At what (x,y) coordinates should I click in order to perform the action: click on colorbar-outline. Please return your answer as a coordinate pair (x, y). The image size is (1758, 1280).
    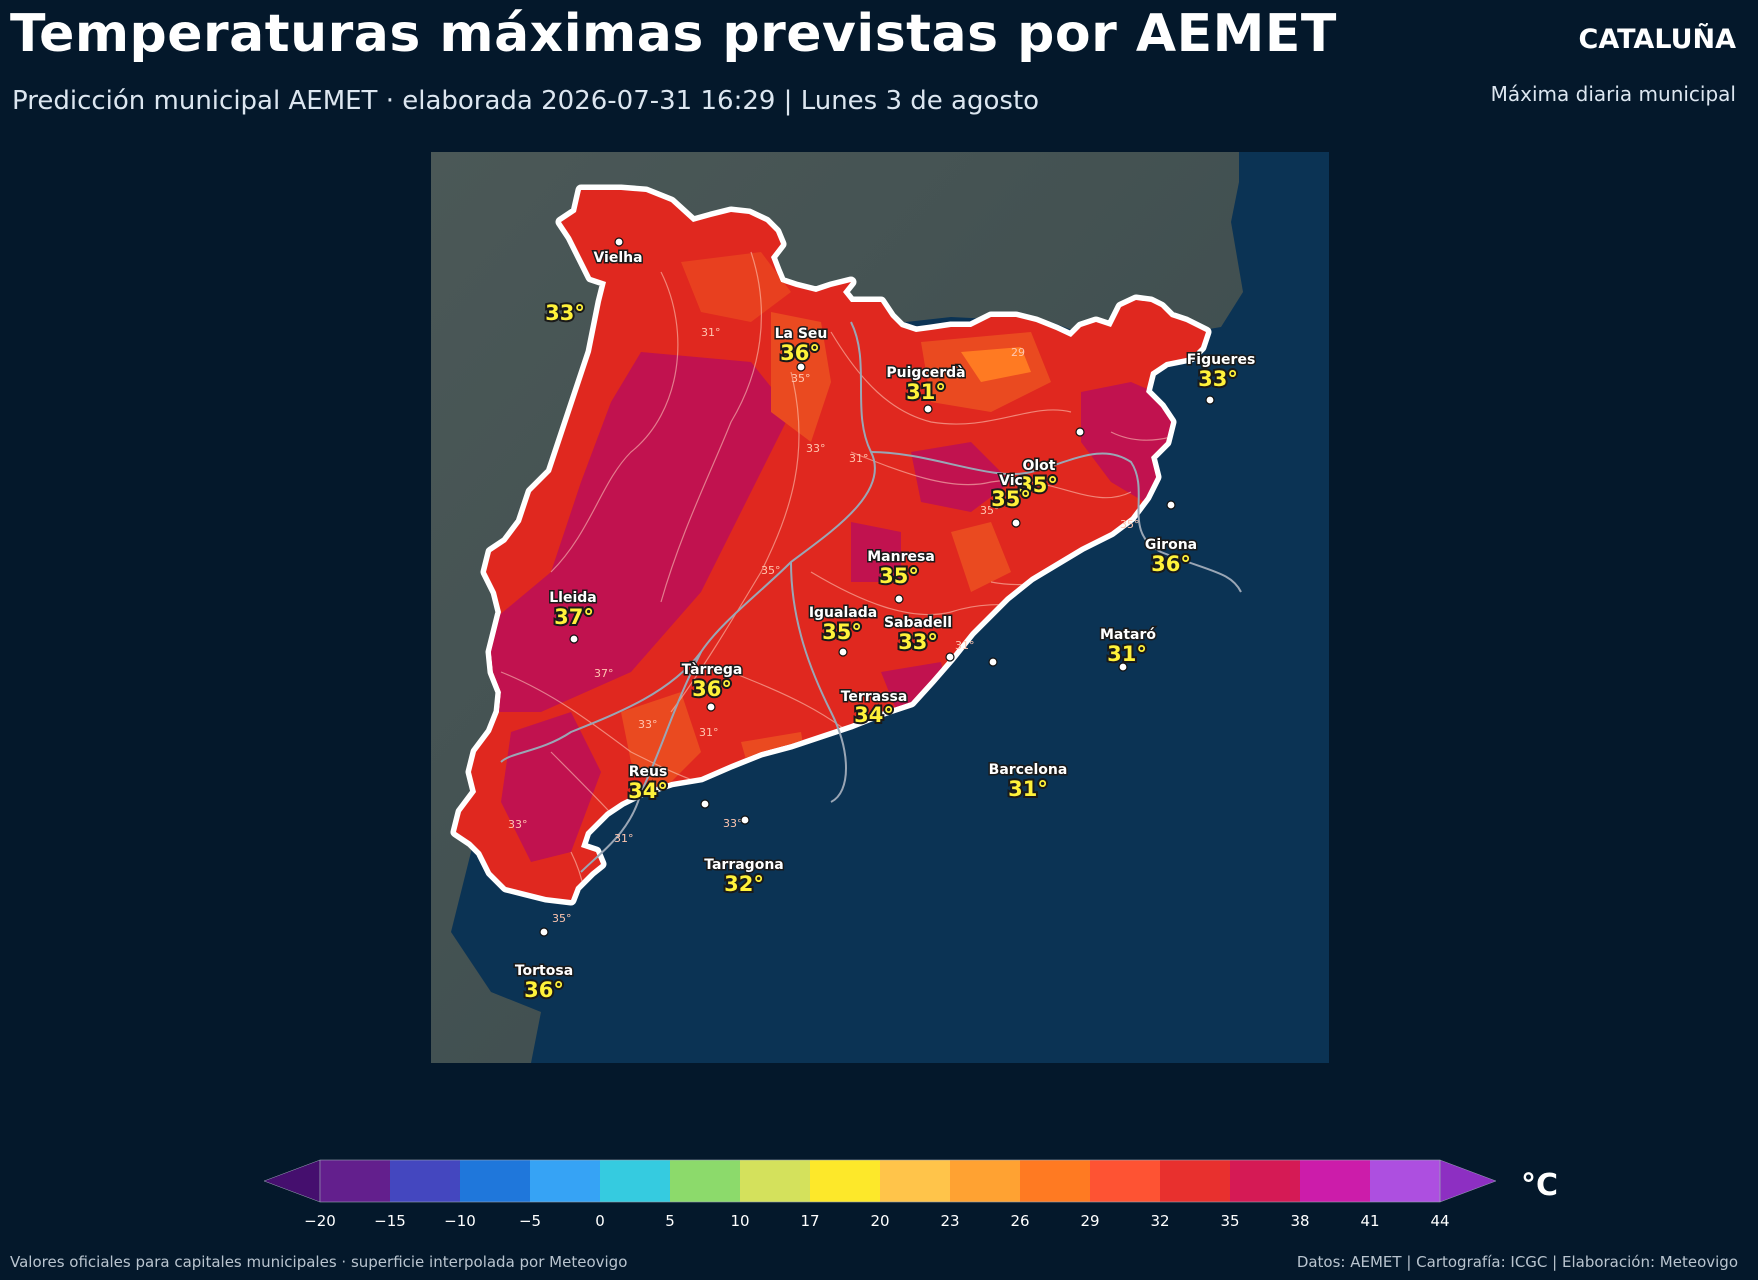
    Looking at the image, I should click on (880, 1181).